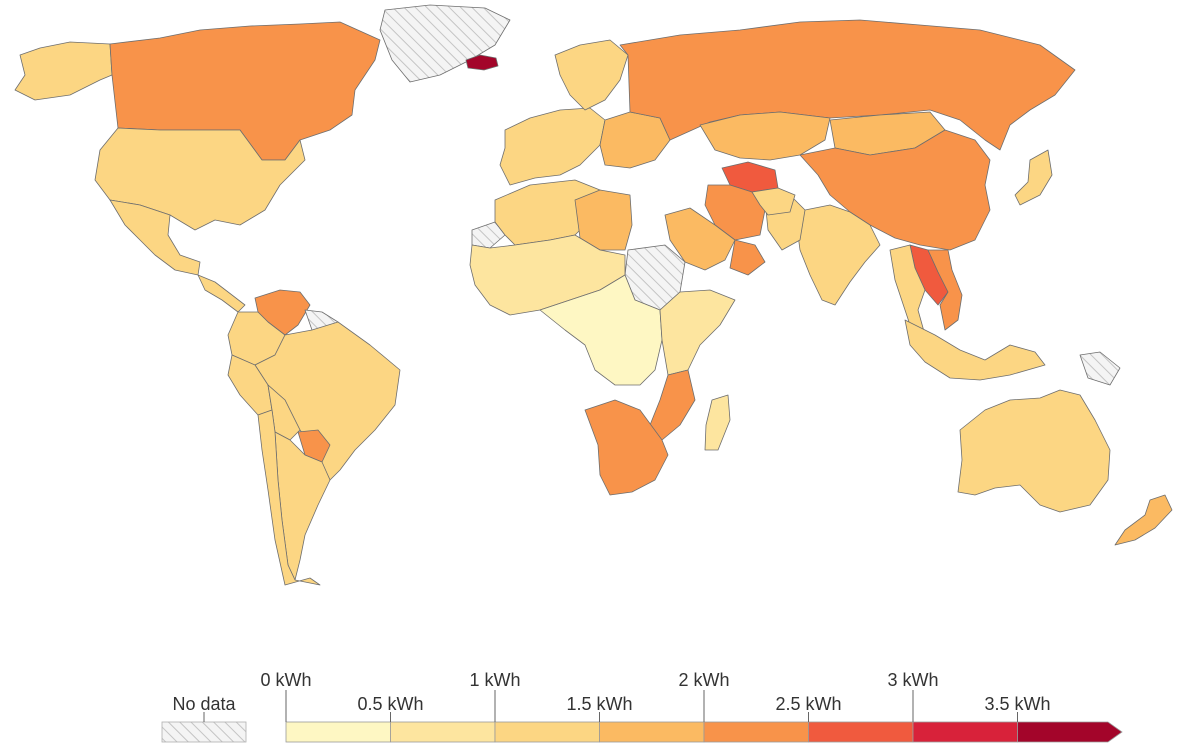  Describe the element at coordinates (482, 62) in the screenshot. I see `region-iceland: Iceland` at that location.